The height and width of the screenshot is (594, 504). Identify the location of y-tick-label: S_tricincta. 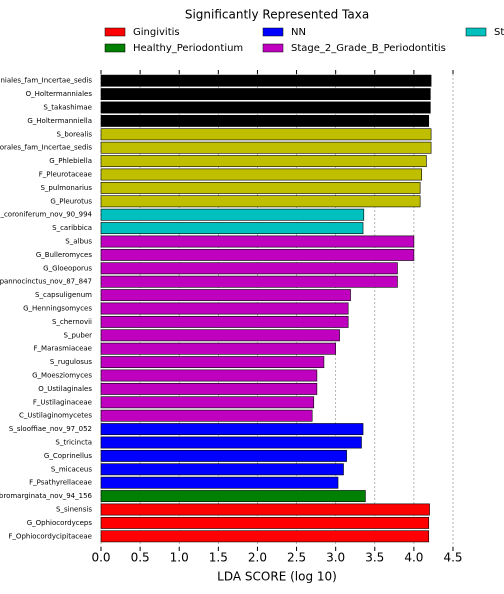
(73, 443).